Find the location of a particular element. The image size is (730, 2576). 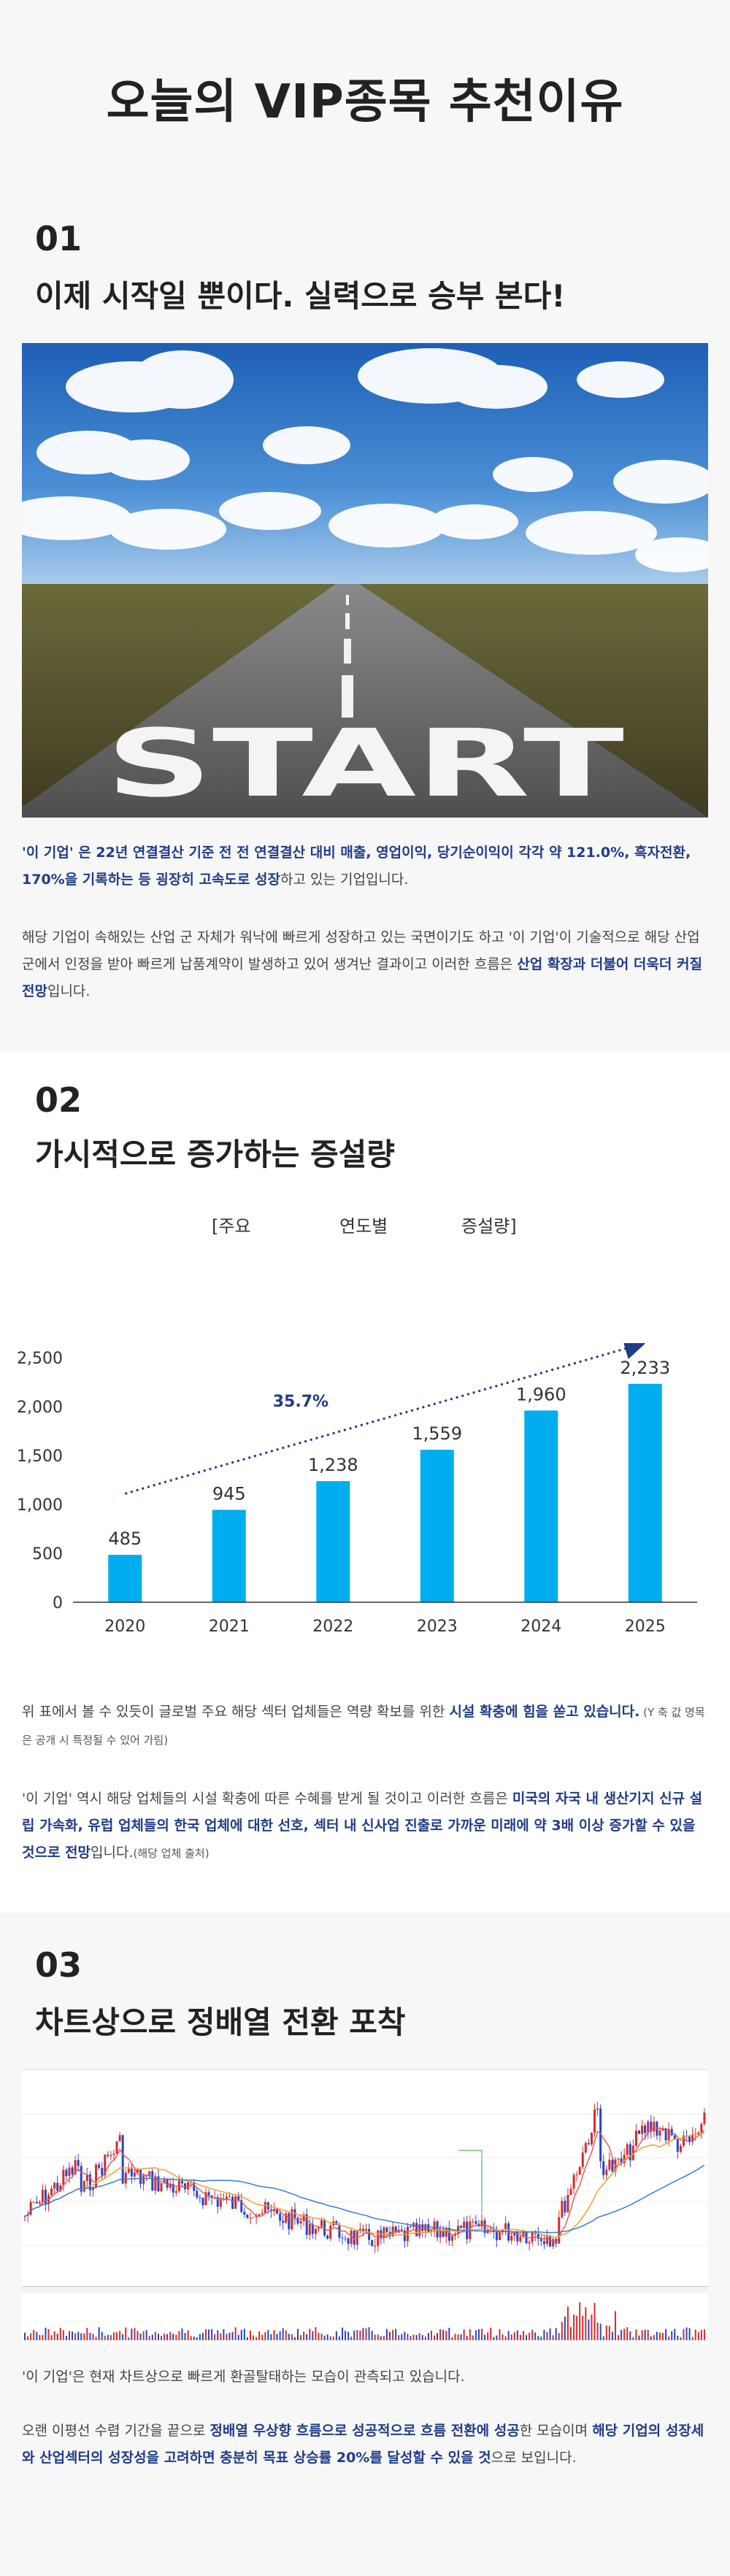

section3-p2-mid: 한 모습이며 is located at coordinates (556, 2431).